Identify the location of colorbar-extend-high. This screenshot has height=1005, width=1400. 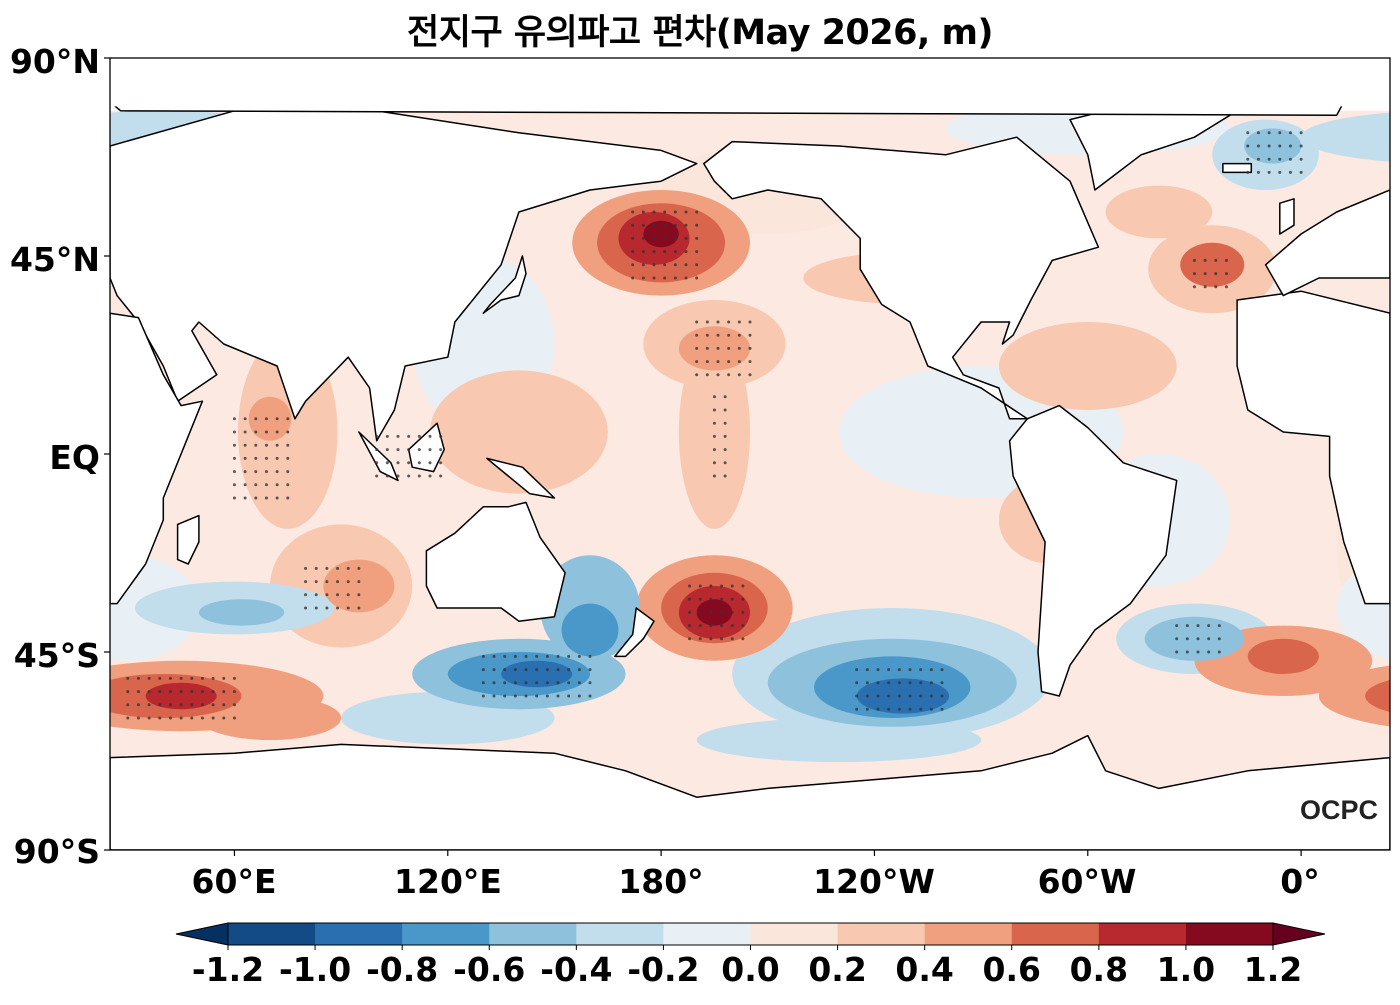
(1299, 934).